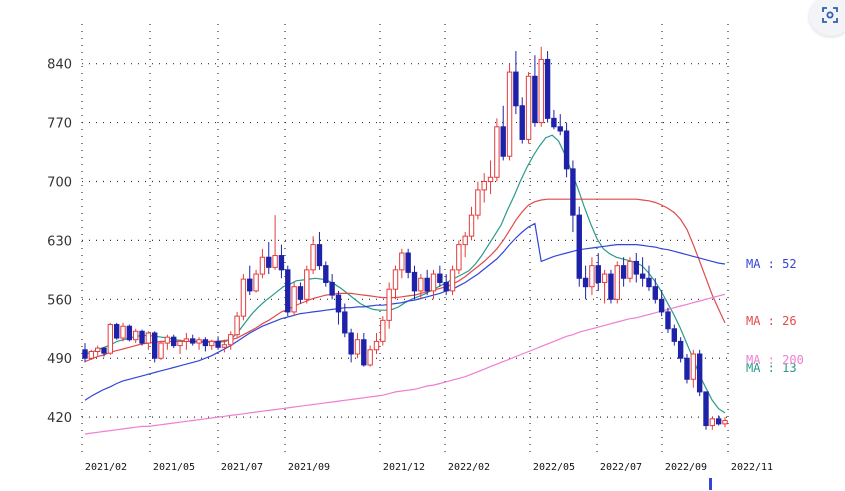  What do you see at coordinates (59, 418) in the screenshot?
I see `y-tick-label: 420` at bounding box center [59, 418].